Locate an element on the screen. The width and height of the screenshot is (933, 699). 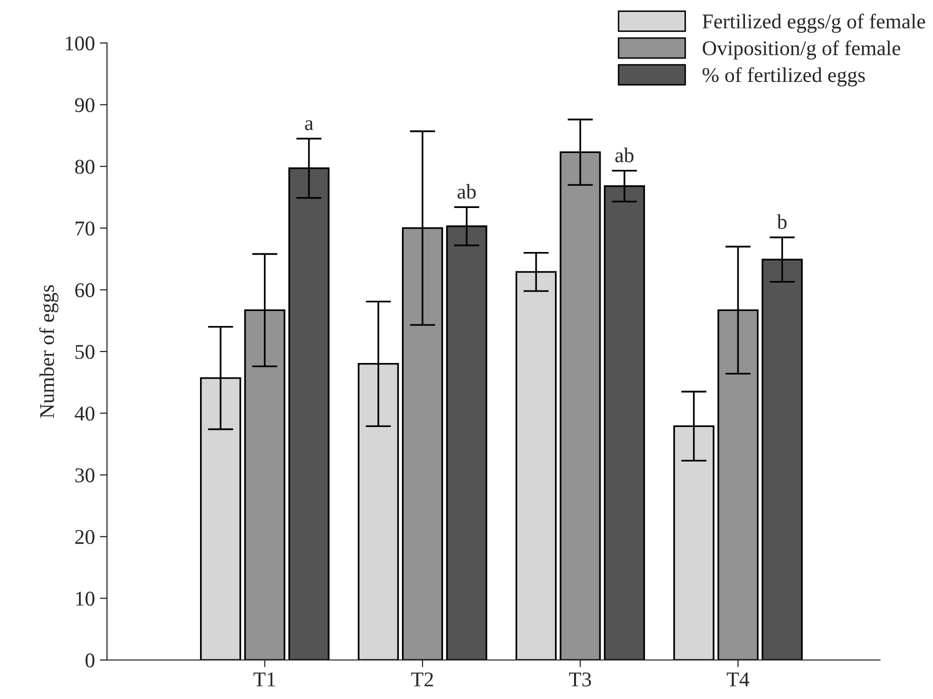
annotation: b is located at coordinates (781, 221).